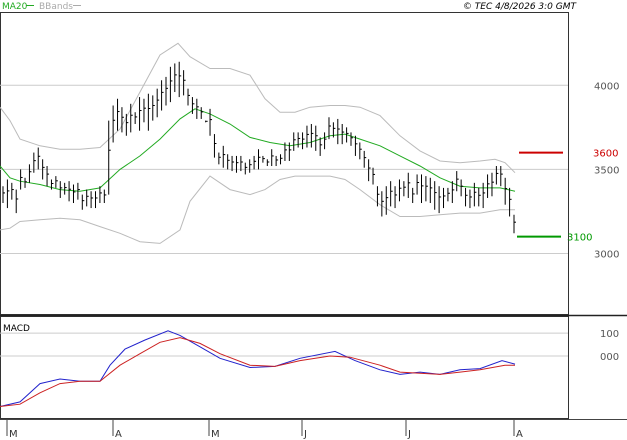 This screenshot has height=440, width=627. I want to click on bbands-legend-label: BBands, so click(56, 7).